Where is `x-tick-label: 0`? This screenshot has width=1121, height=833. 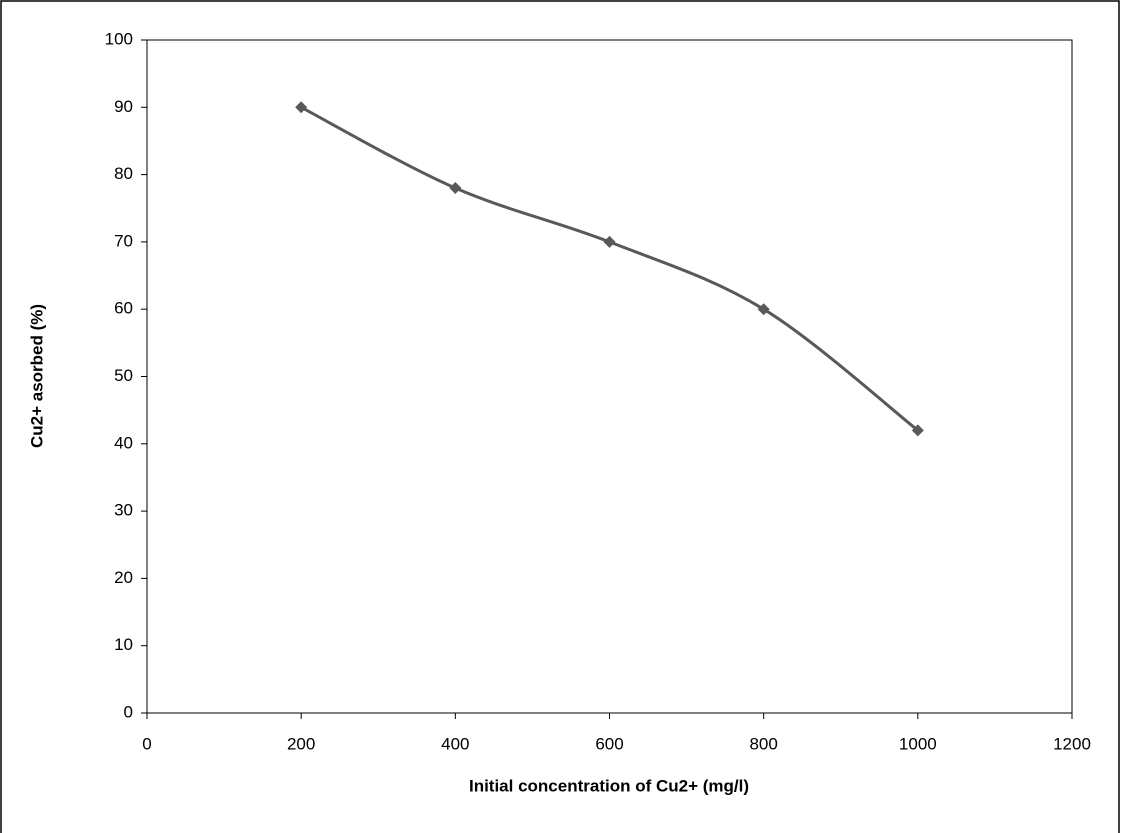
x-tick-label: 0 is located at coordinates (146, 743).